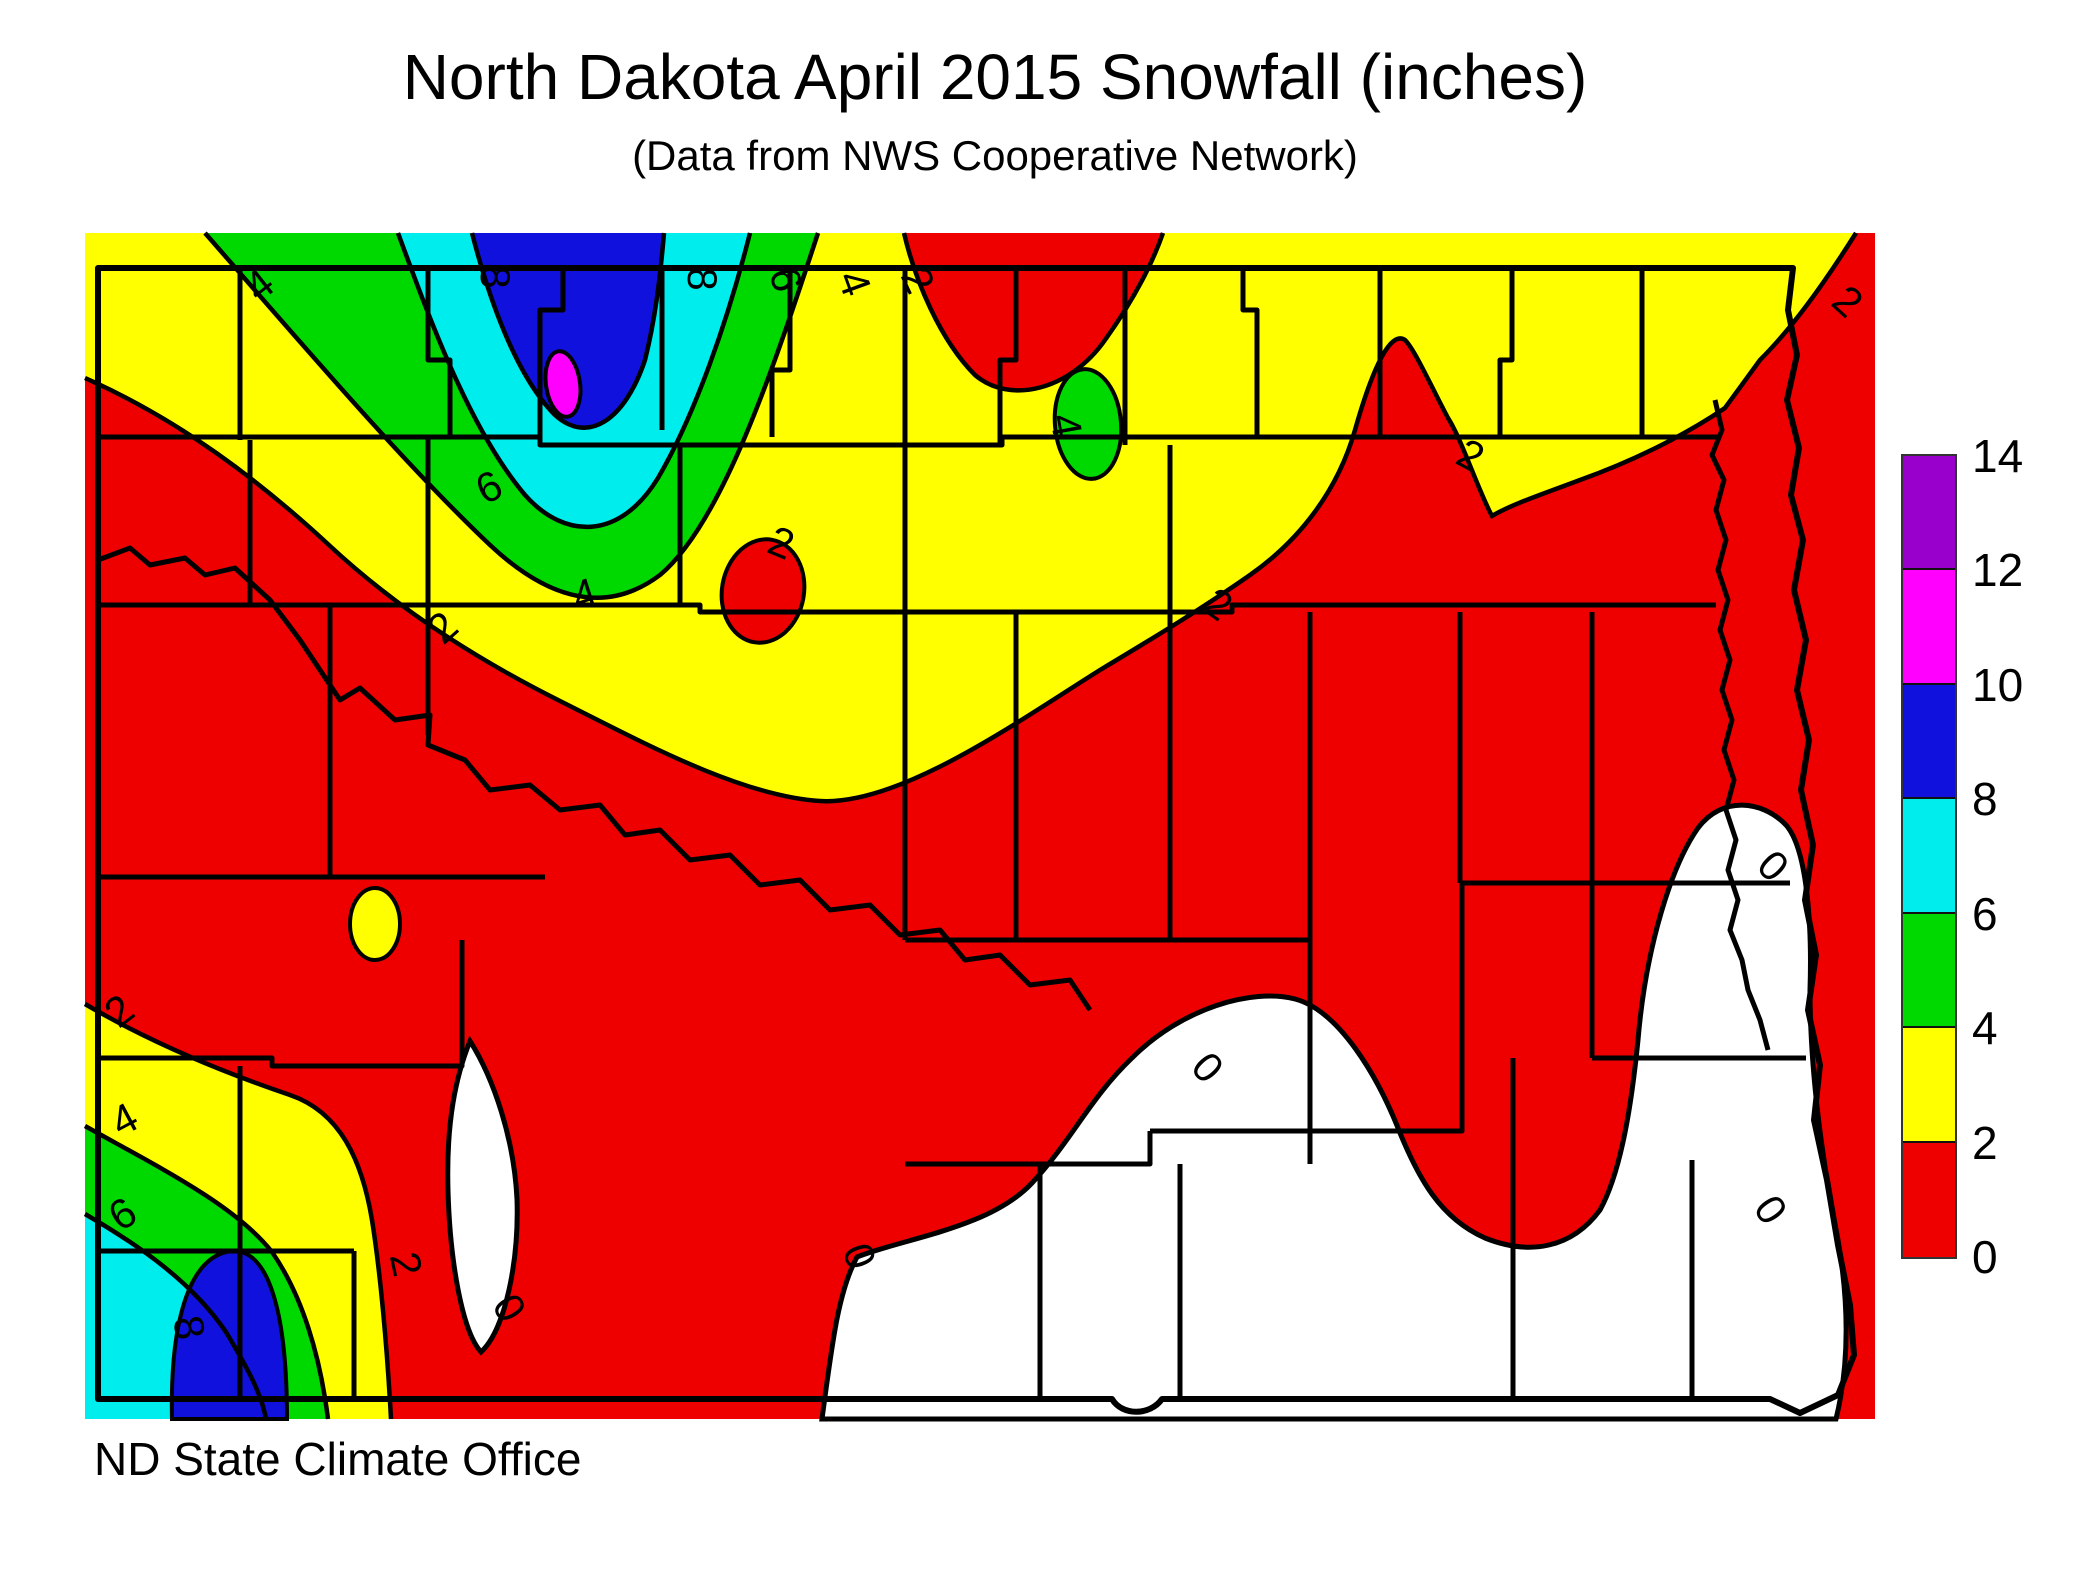 The height and width of the screenshot is (1585, 2096). What do you see at coordinates (1929, 1085) in the screenshot?
I see `colorbar-segment-yellow` at bounding box center [1929, 1085].